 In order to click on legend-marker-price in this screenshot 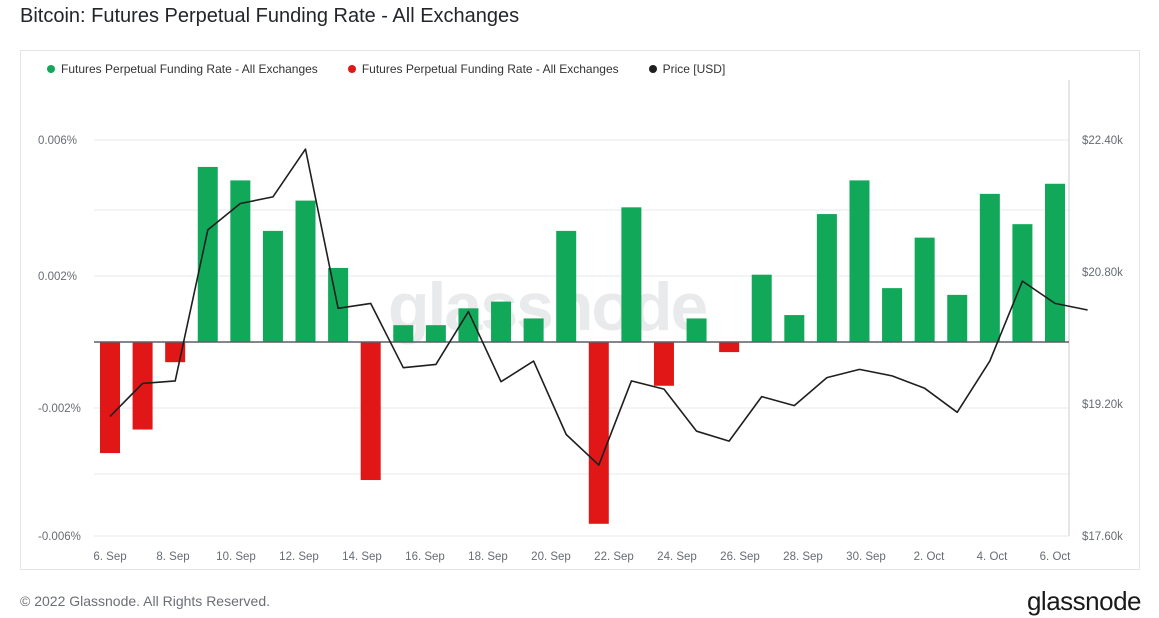, I will do `click(652, 69)`.